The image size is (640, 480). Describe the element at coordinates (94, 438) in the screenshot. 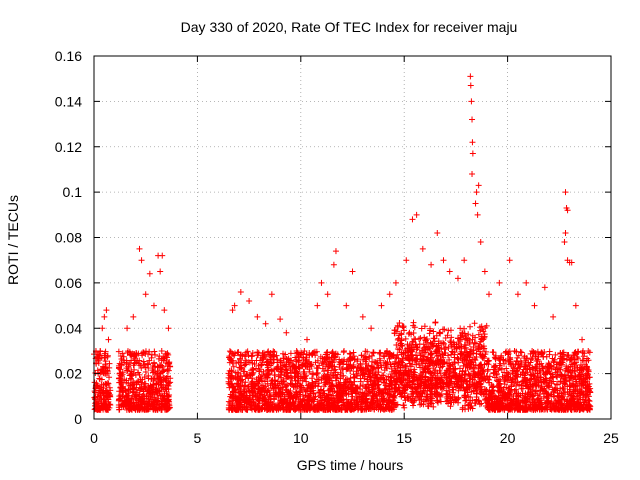

I see `x-tick-label: 0` at that location.